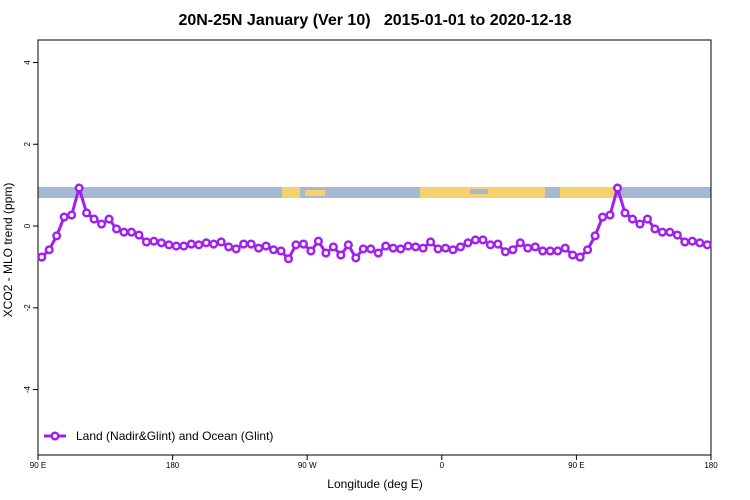 This screenshot has width=750, height=500. What do you see at coordinates (174, 436) in the screenshot?
I see `legend-label: Land (Nadir&Glint) and Ocean (Glint)` at bounding box center [174, 436].